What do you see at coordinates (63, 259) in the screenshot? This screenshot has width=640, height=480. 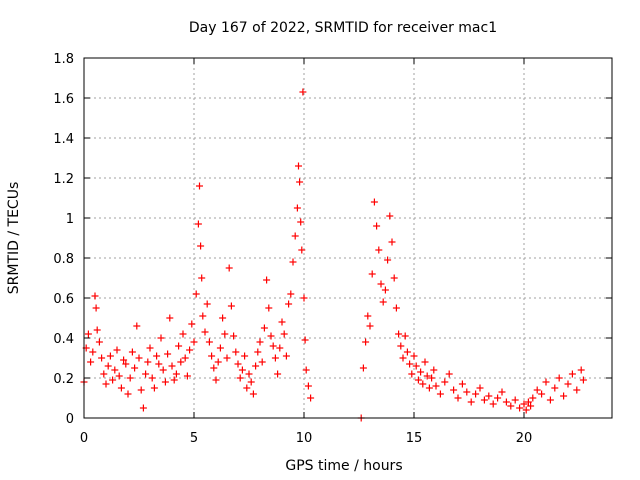 I see `y-tick-label: 0.8` at bounding box center [63, 259].